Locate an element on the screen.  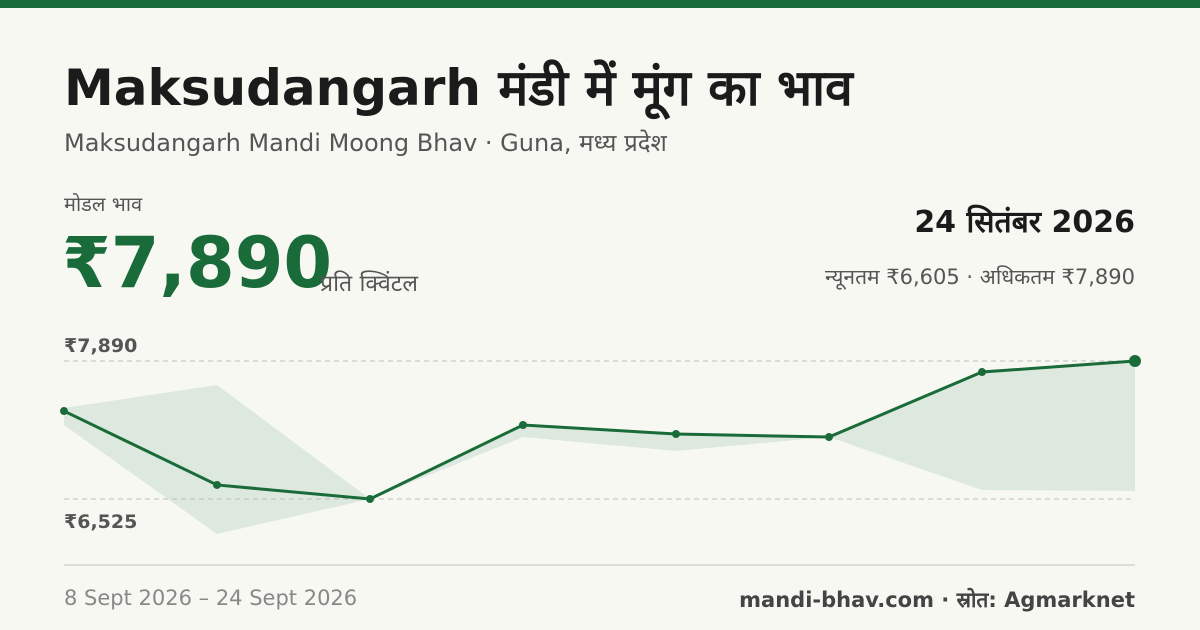
title: Maksudangarh मंडी में मूंग का भाव is located at coordinates (458, 88).